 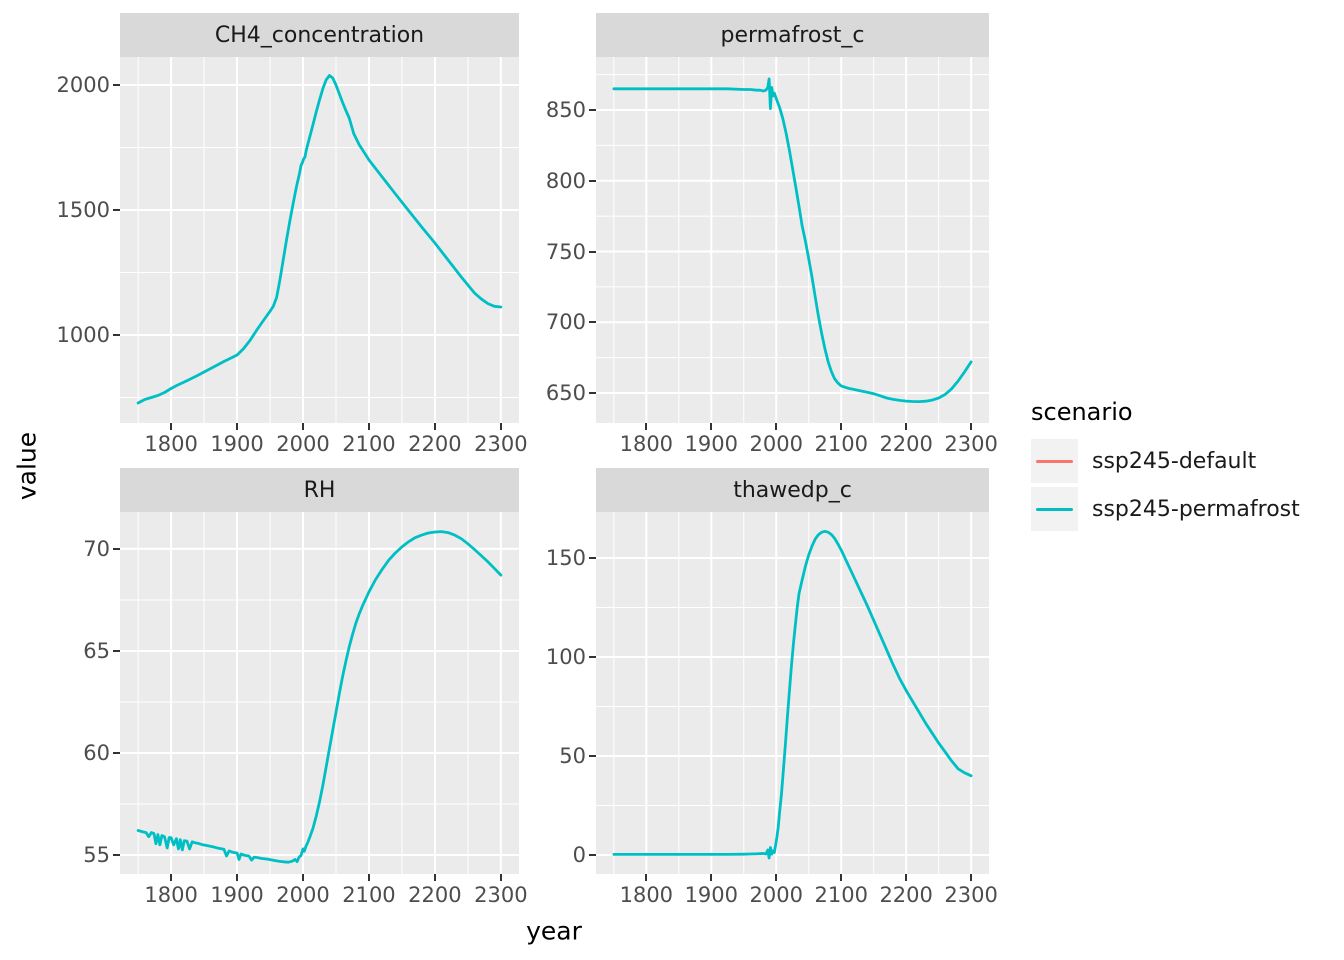 I want to click on facet-strip-title: RH, so click(x=319, y=490).